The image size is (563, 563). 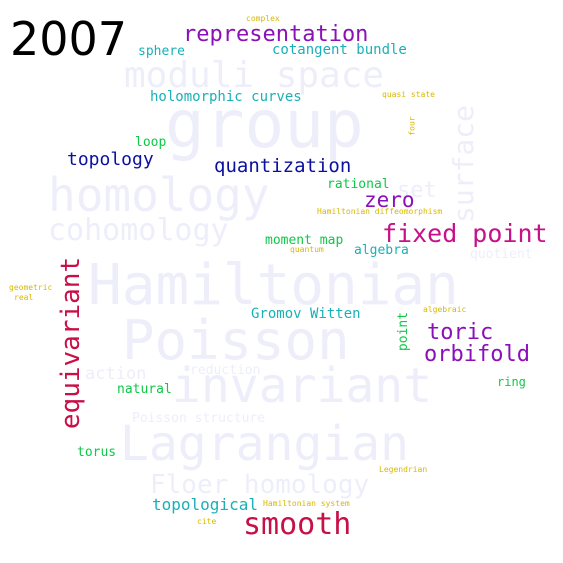 What do you see at coordinates (254, 75) in the screenshot?
I see `bg-word-moduli-space: moduli space` at bounding box center [254, 75].